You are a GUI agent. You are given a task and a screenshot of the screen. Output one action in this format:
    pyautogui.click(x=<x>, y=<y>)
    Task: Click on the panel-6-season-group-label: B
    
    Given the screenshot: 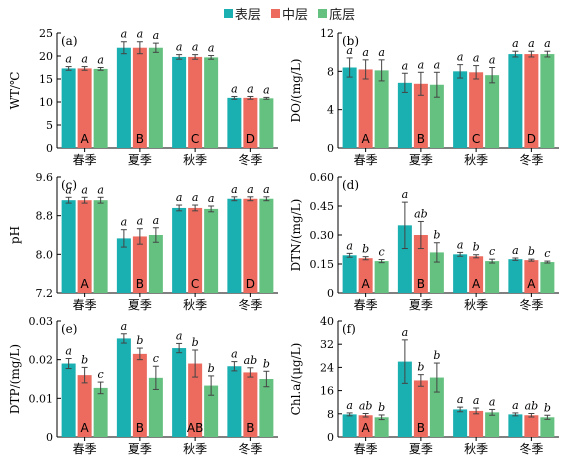 What is the action you would take?
    pyautogui.click(x=421, y=428)
    